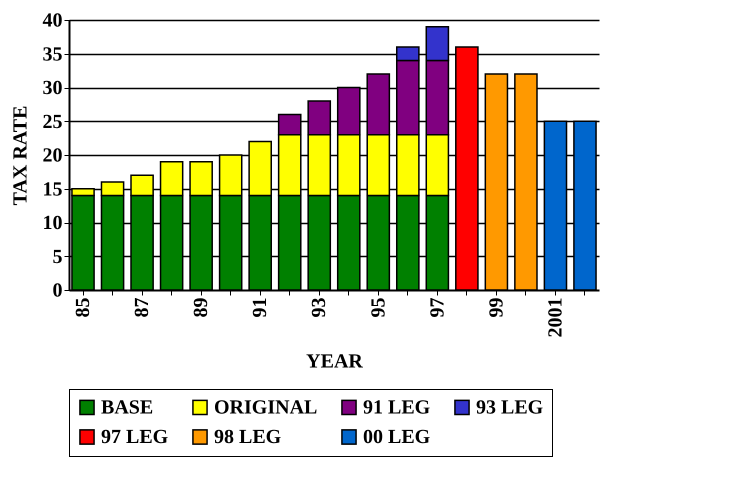 The height and width of the screenshot is (484, 742). Describe the element at coordinates (57, 257) in the screenshot. I see `y-tick-label: 5` at that location.